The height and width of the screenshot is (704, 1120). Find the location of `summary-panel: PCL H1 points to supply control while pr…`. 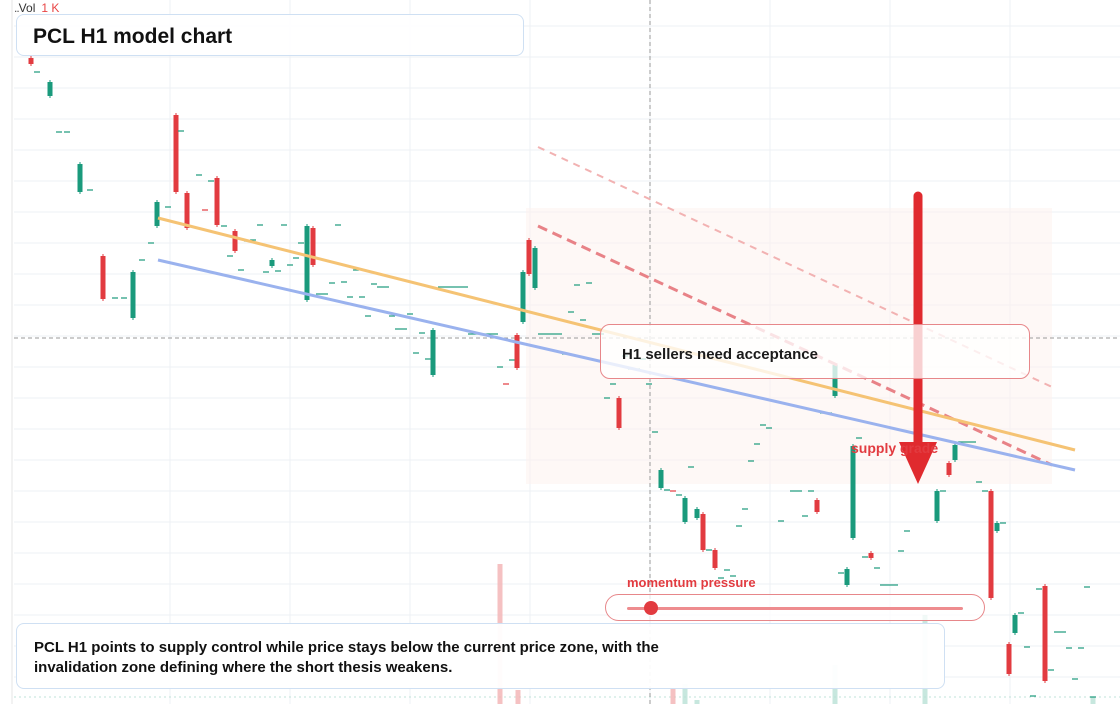

summary-panel: PCL H1 points to supply control while pr… is located at coordinates (480, 656).